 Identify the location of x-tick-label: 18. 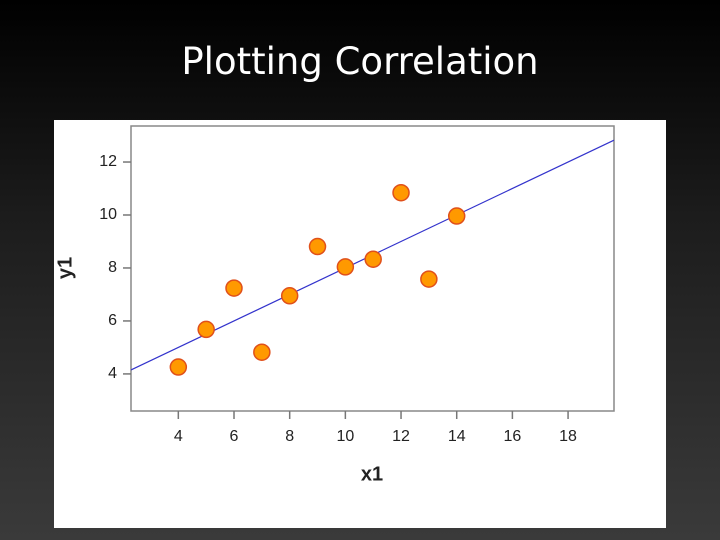
(568, 436).